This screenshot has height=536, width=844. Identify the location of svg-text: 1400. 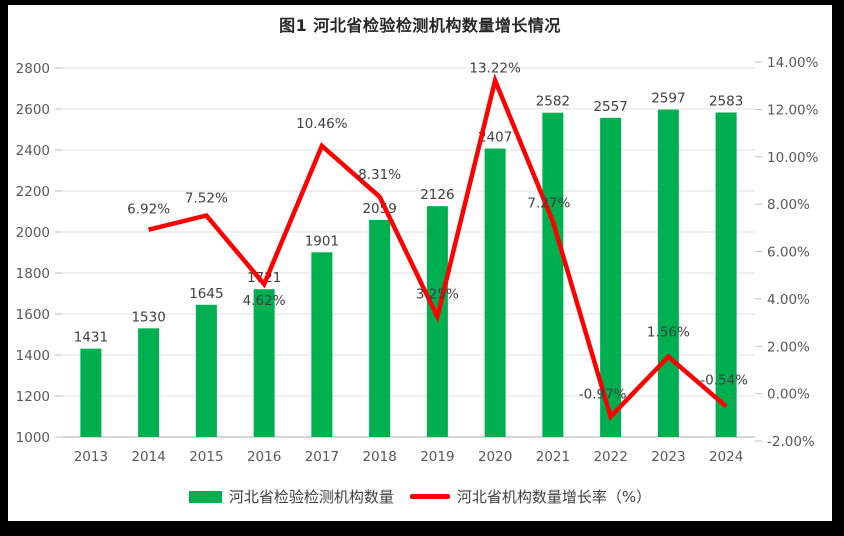
(33, 356).